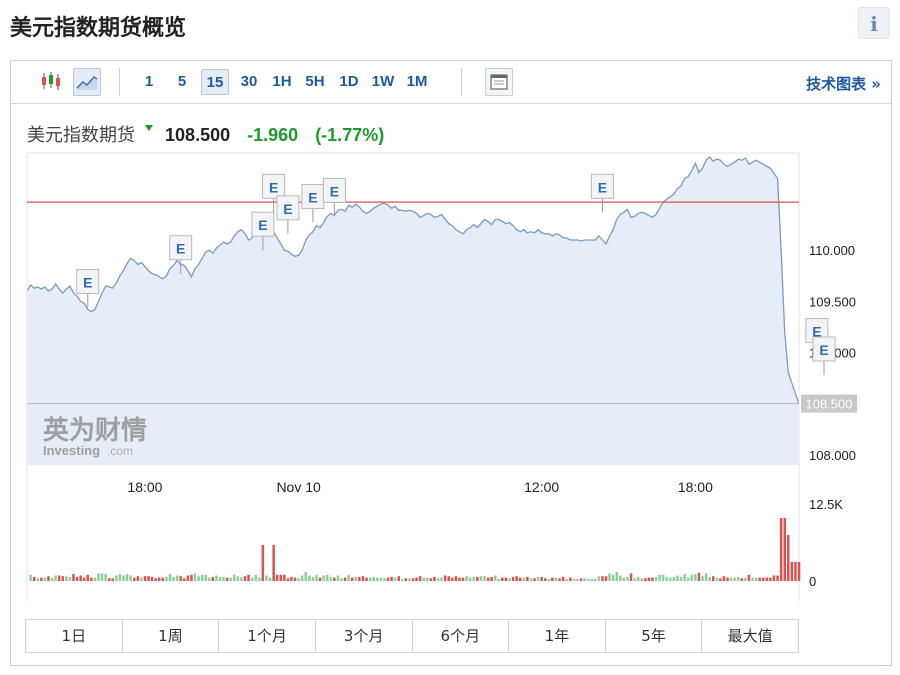 Image resolution: width=900 pixels, height=675 pixels. Describe the element at coordinates (557, 636) in the screenshot. I see `range-1y: 1年` at that location.